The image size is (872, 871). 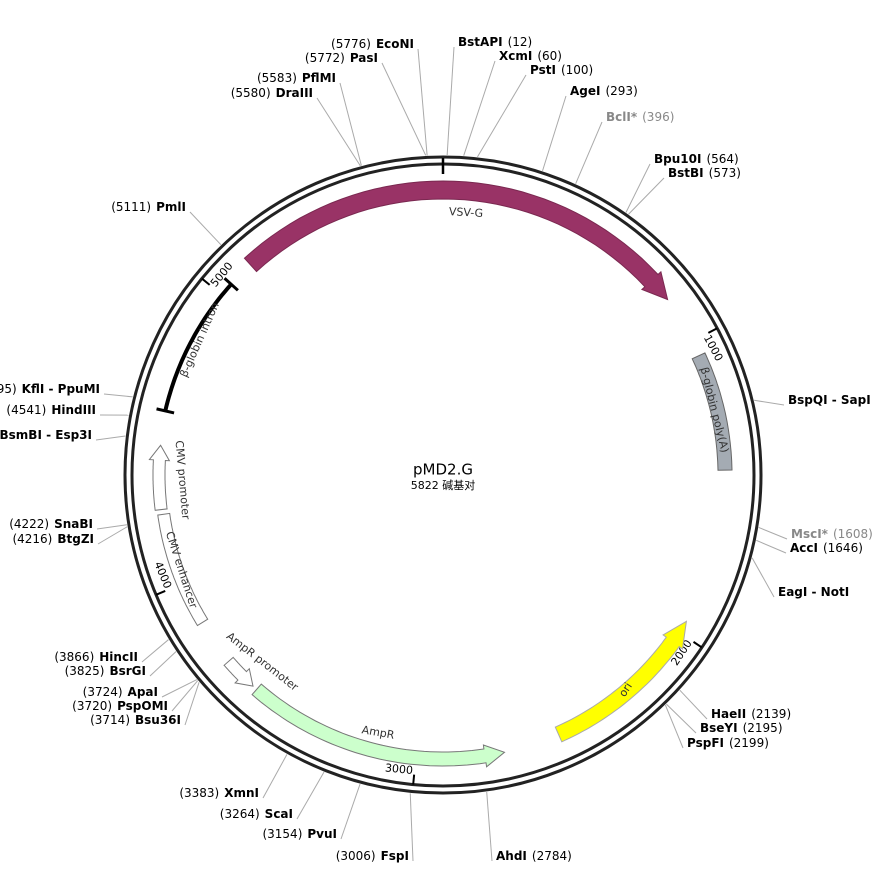 What do you see at coordinates (73, 524) in the screenshot?
I see `enzyme-name: SnaBI` at bounding box center [73, 524].